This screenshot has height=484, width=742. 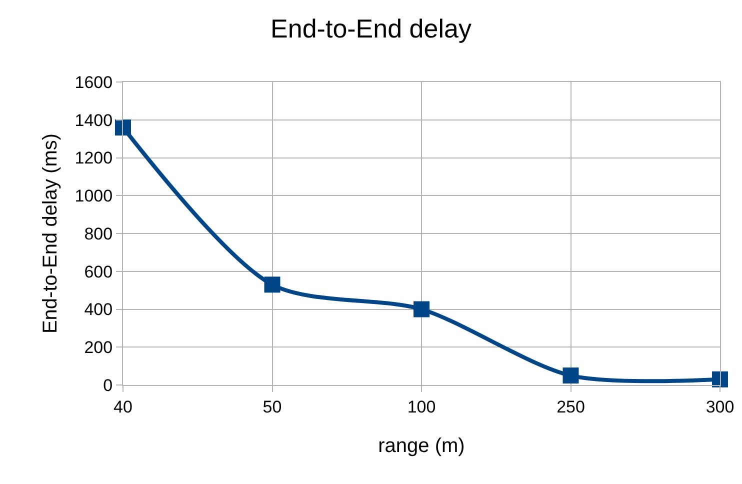 I want to click on y-tick-label: 600, so click(x=98, y=272).